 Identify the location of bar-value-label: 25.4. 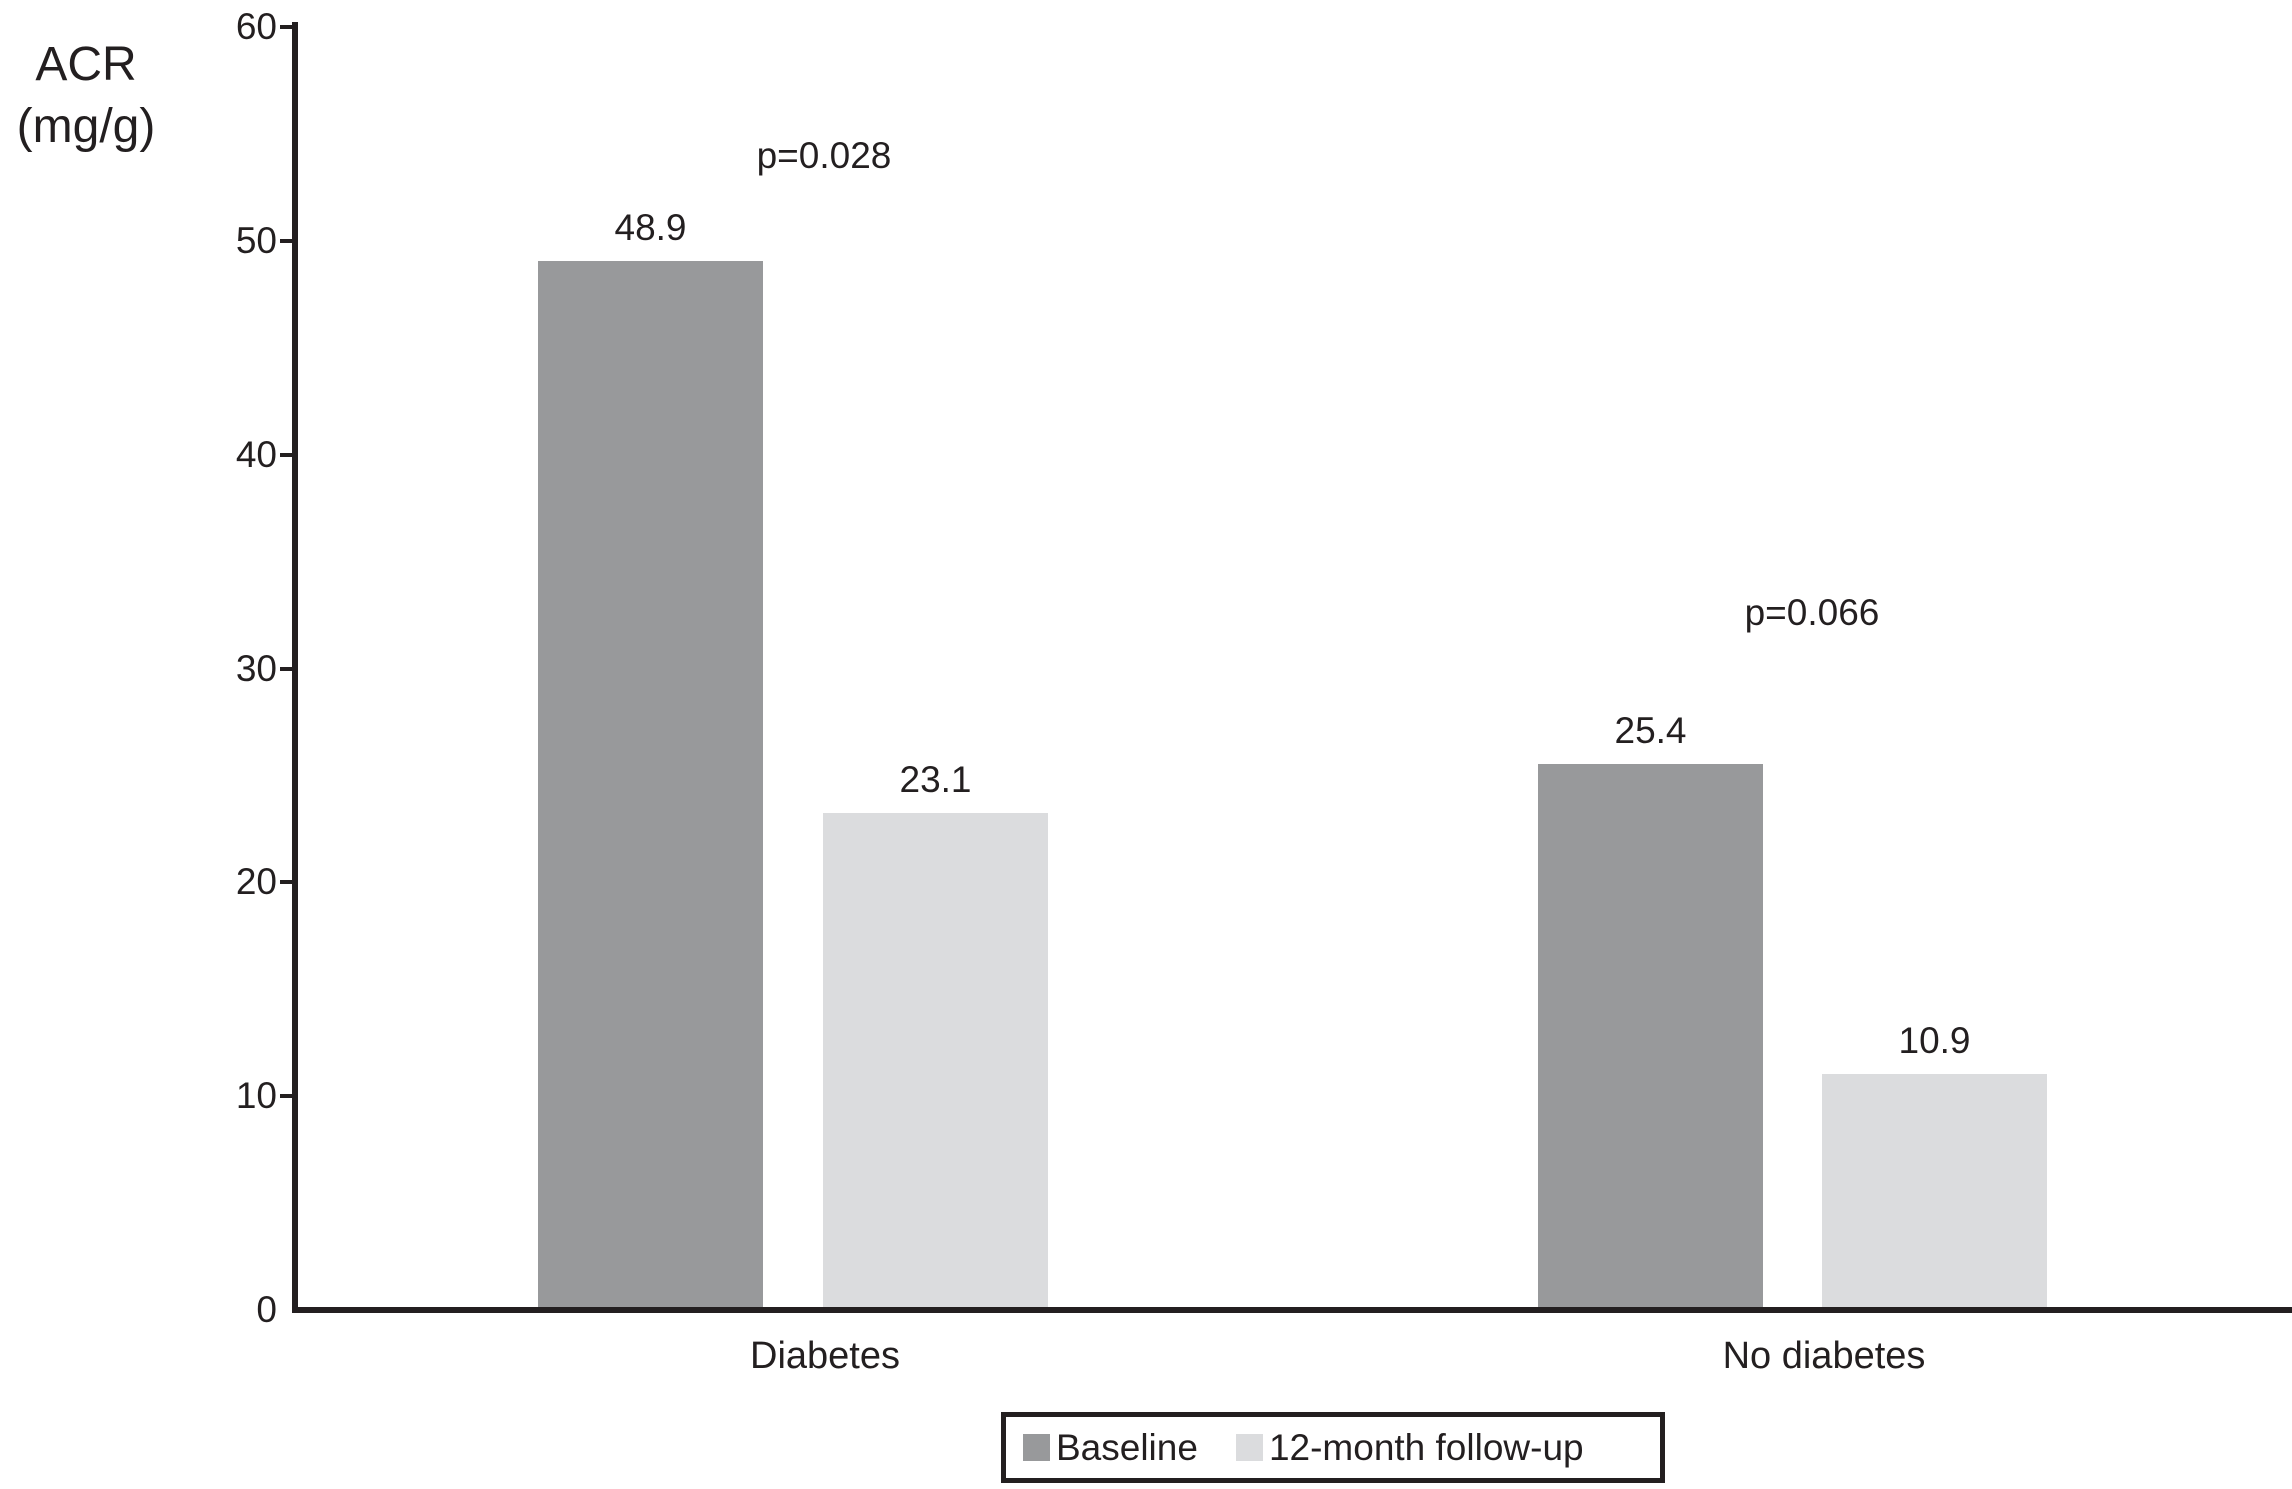
(1650, 730).